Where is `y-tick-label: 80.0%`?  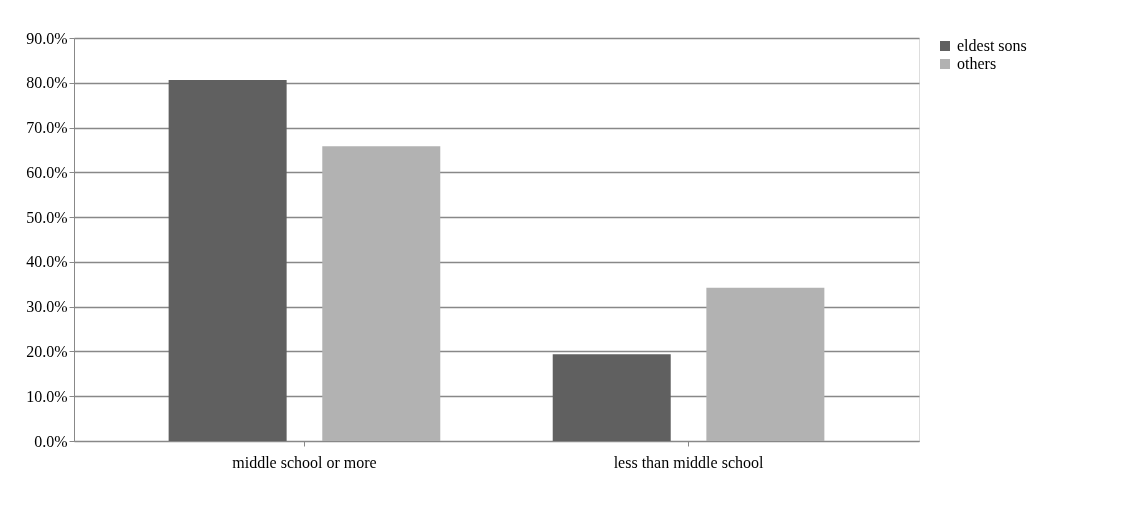
y-tick-label: 80.0% is located at coordinates (47, 83).